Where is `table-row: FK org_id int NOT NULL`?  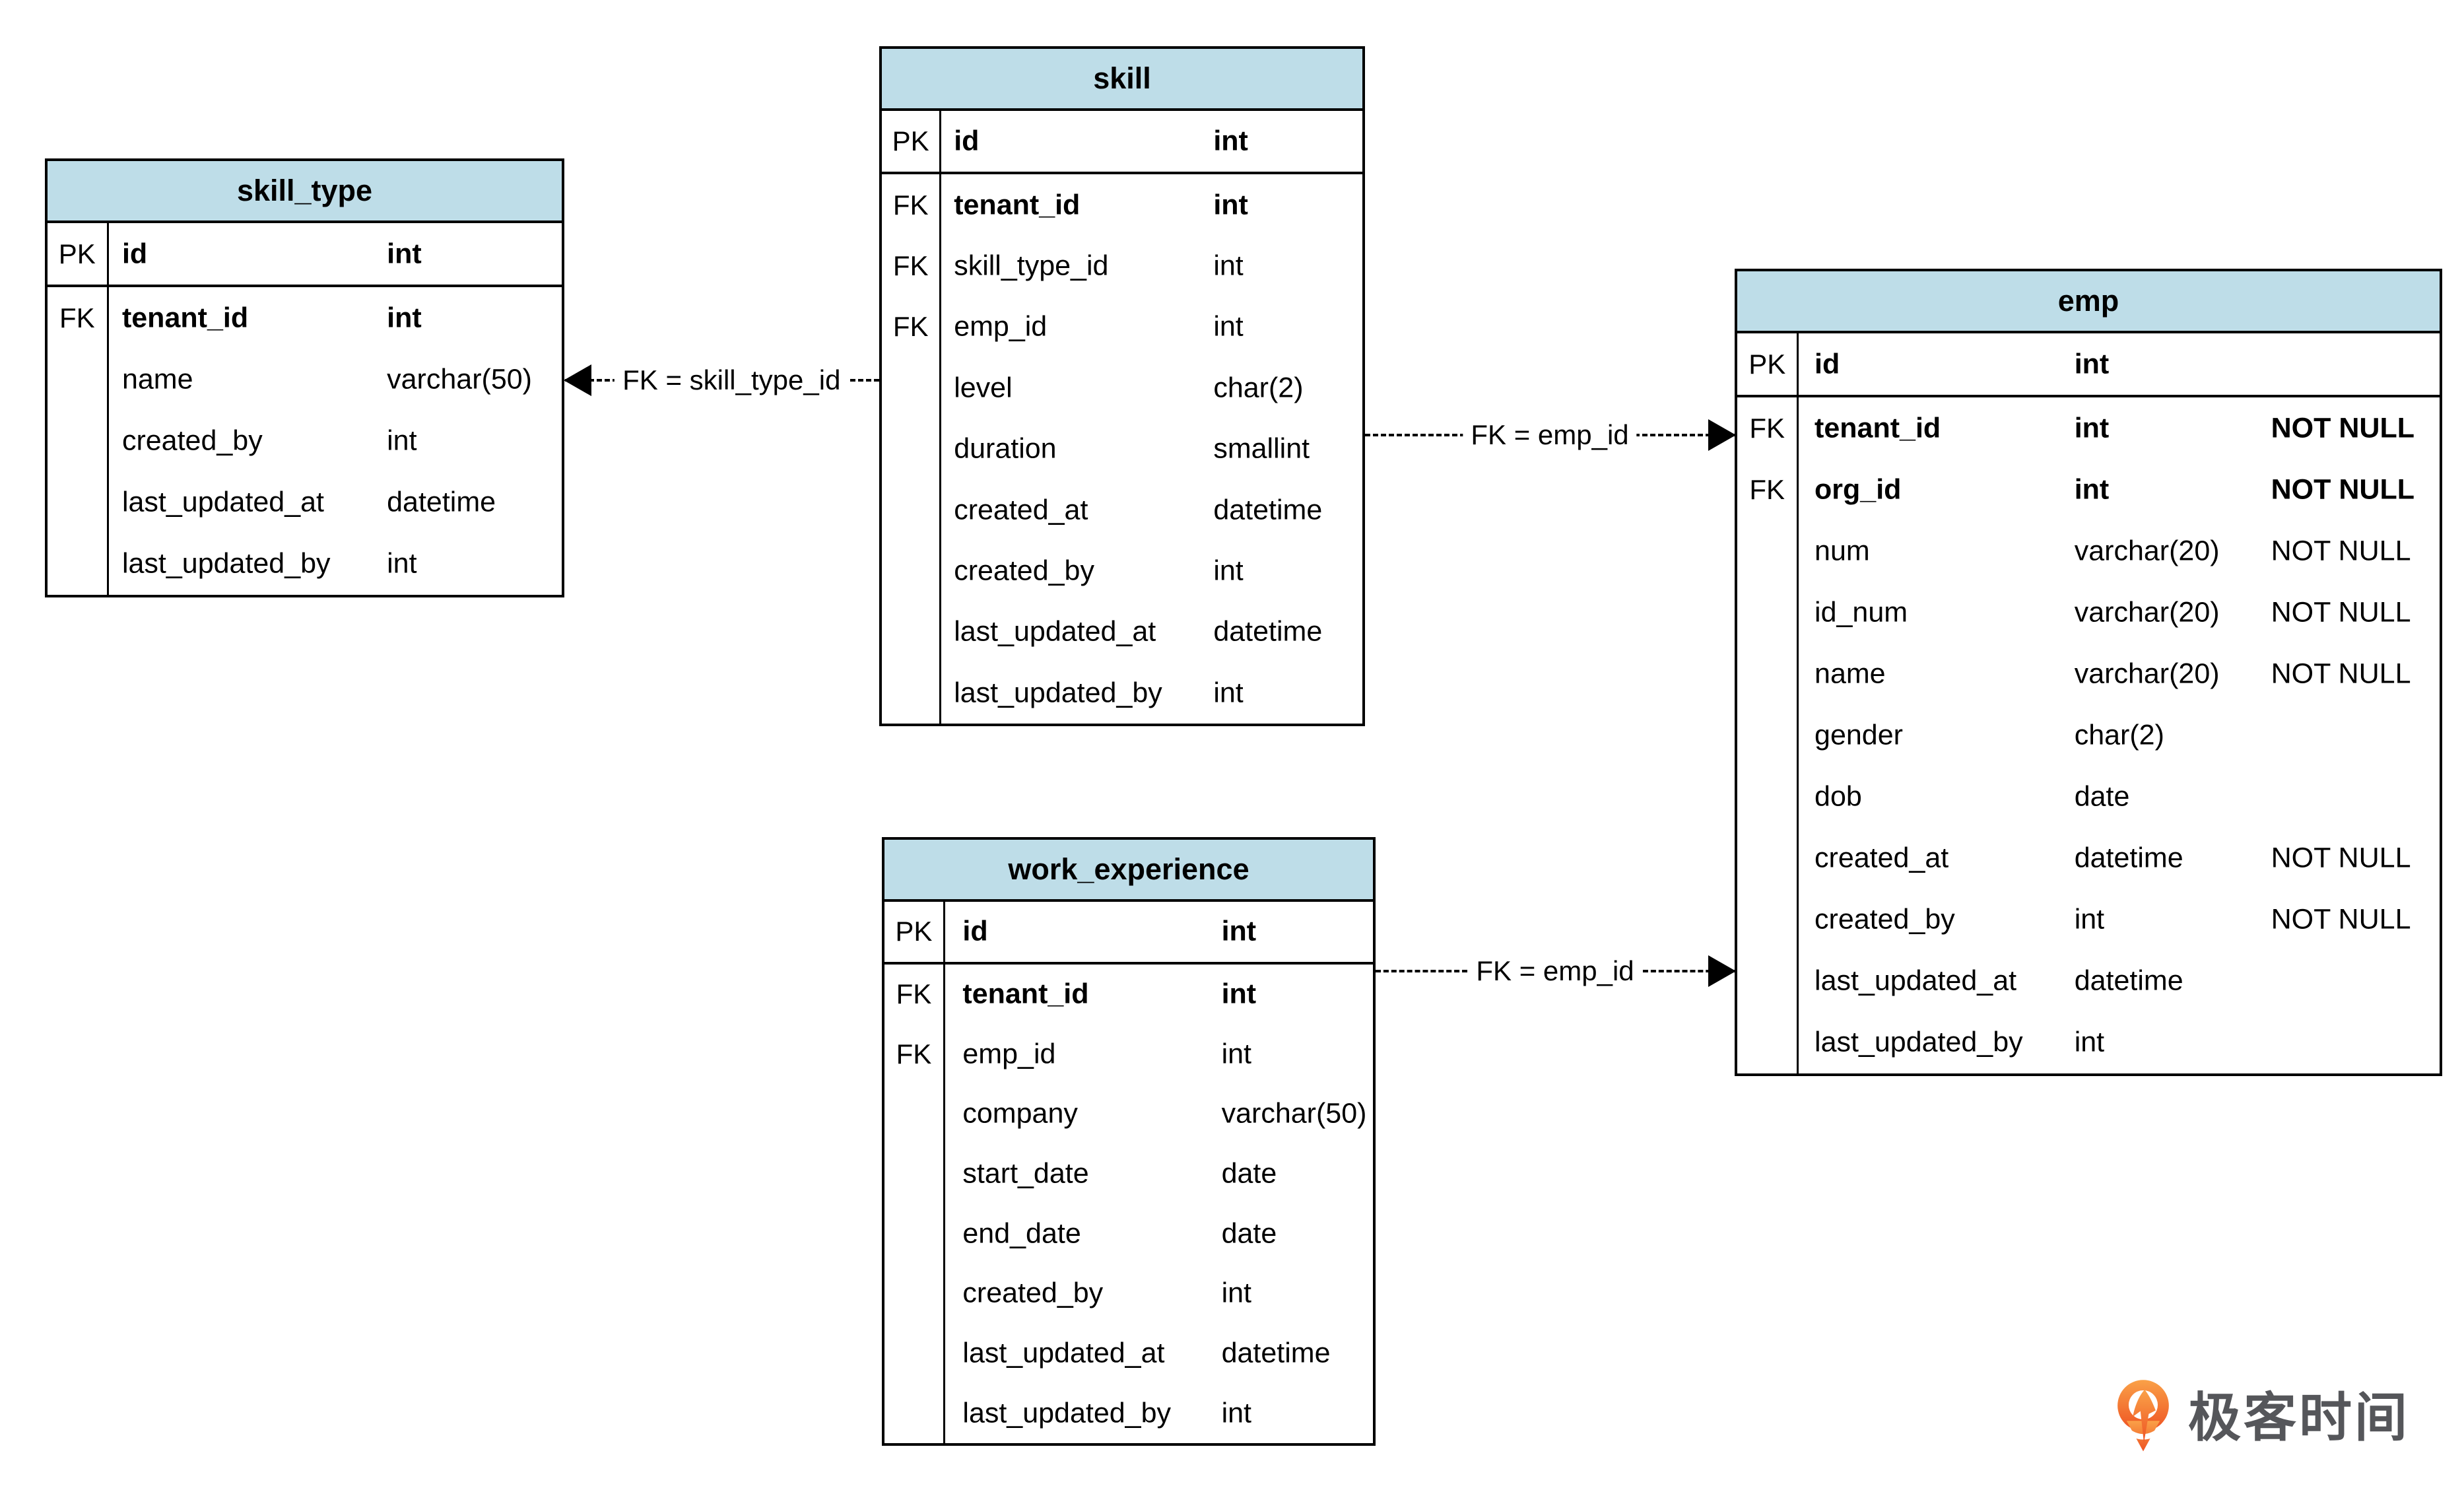 table-row: FK org_id int NOT NULL is located at coordinates (2089, 490).